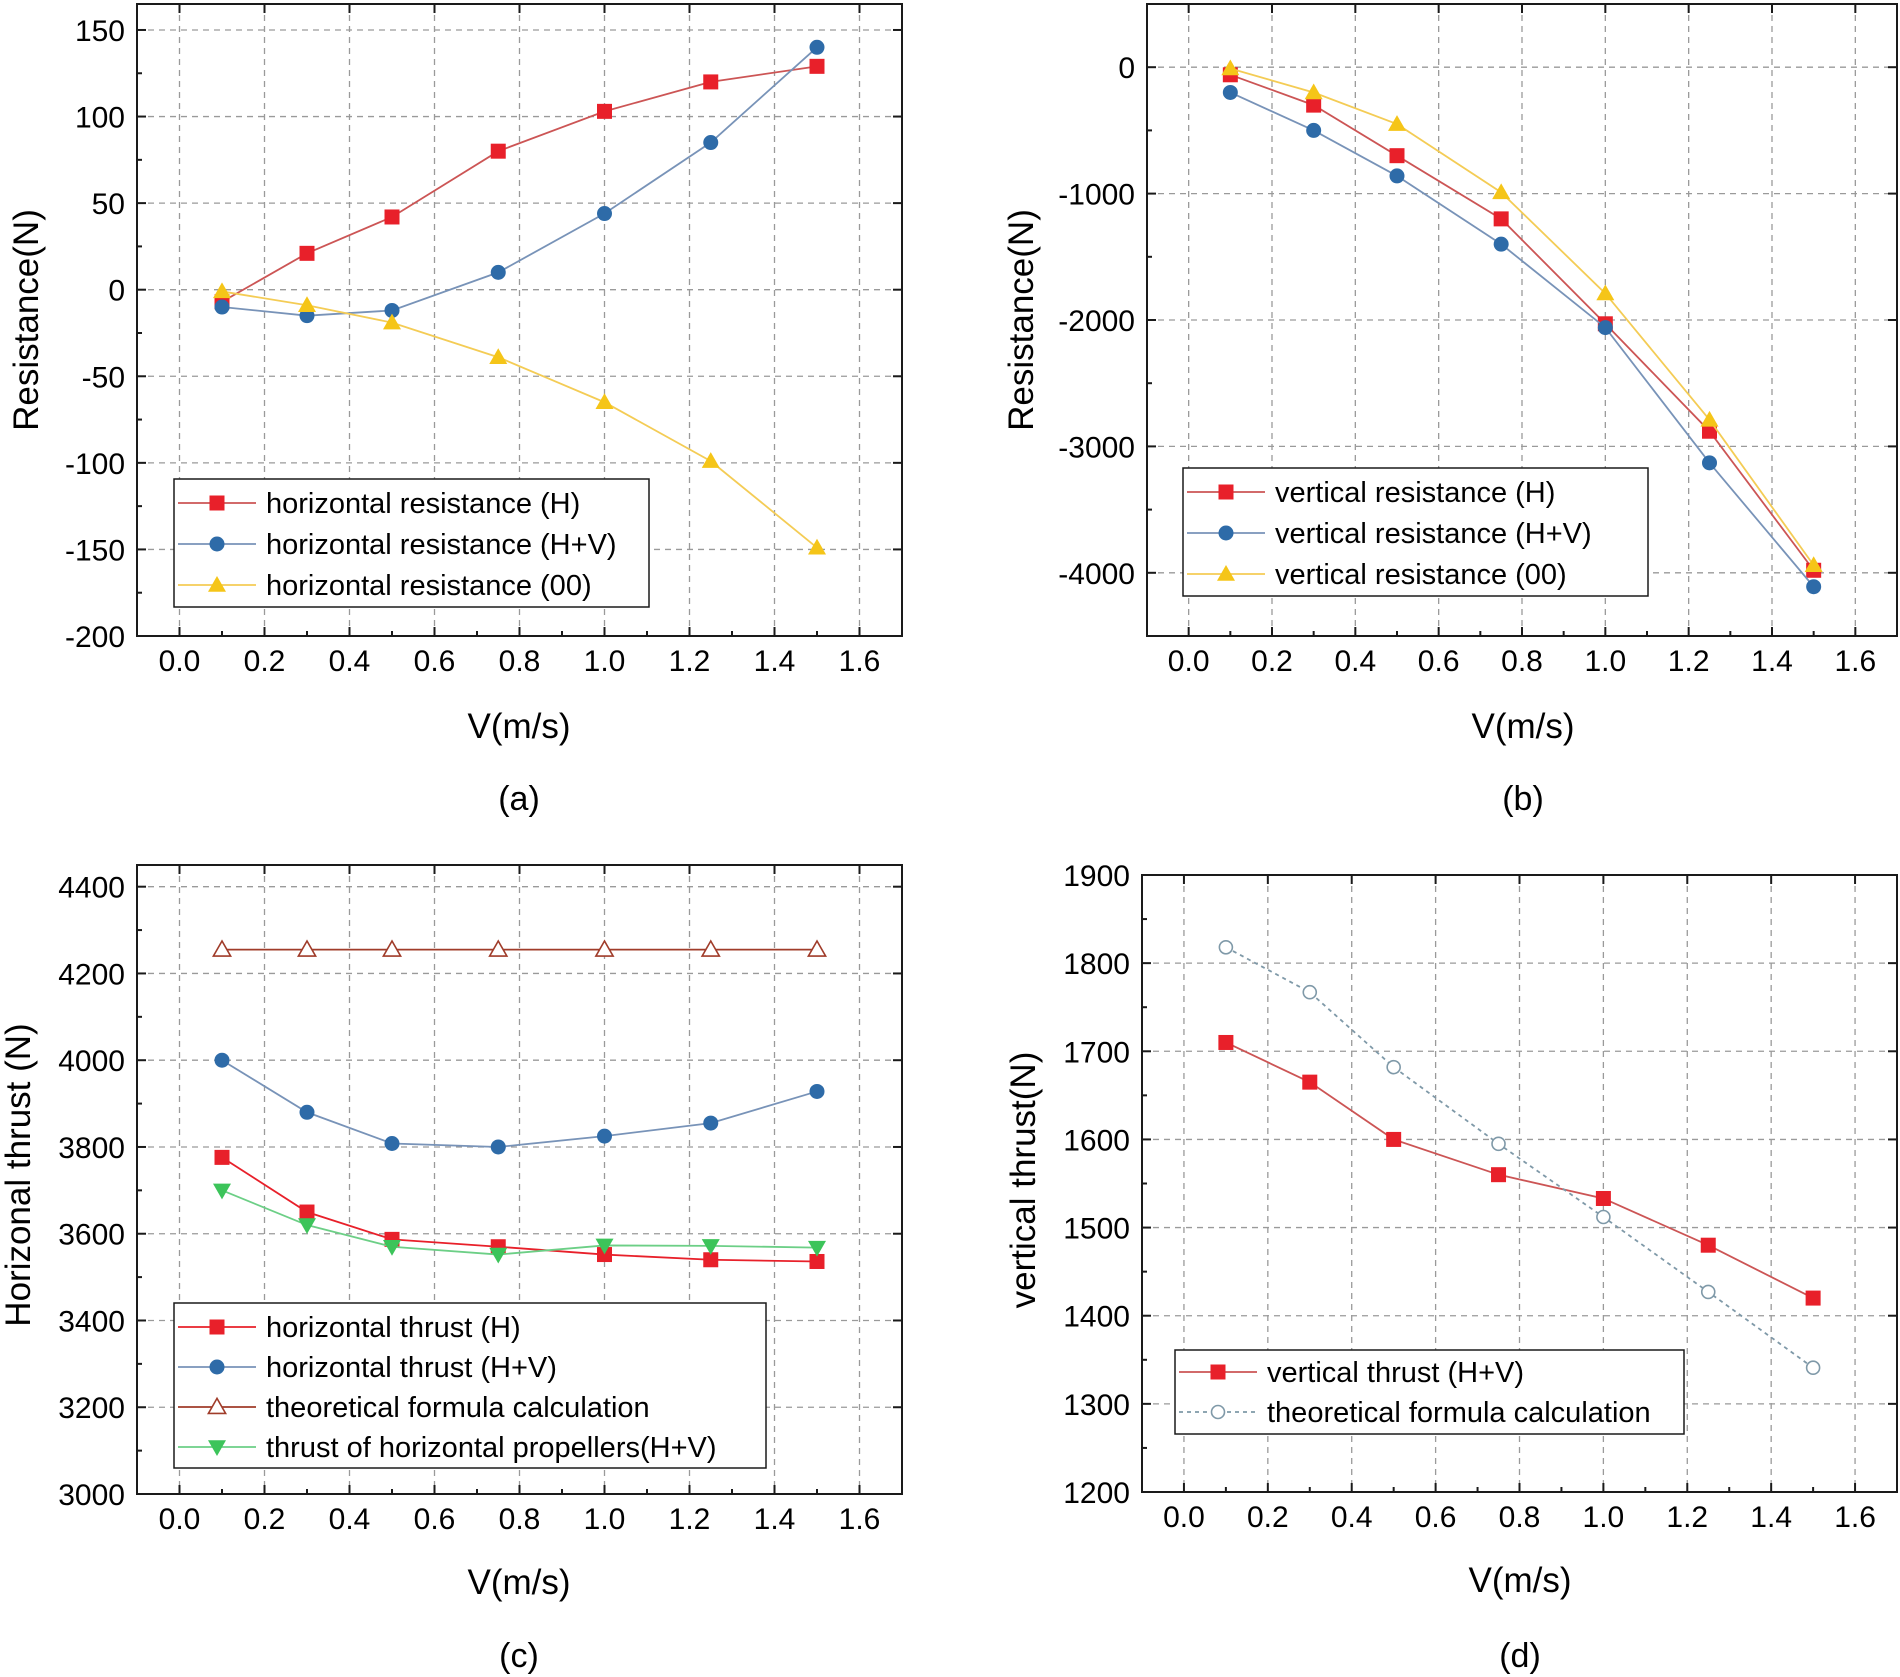  What do you see at coordinates (180, 661) in the screenshot?
I see `panel-a-x-tick-label: 0.0` at bounding box center [180, 661].